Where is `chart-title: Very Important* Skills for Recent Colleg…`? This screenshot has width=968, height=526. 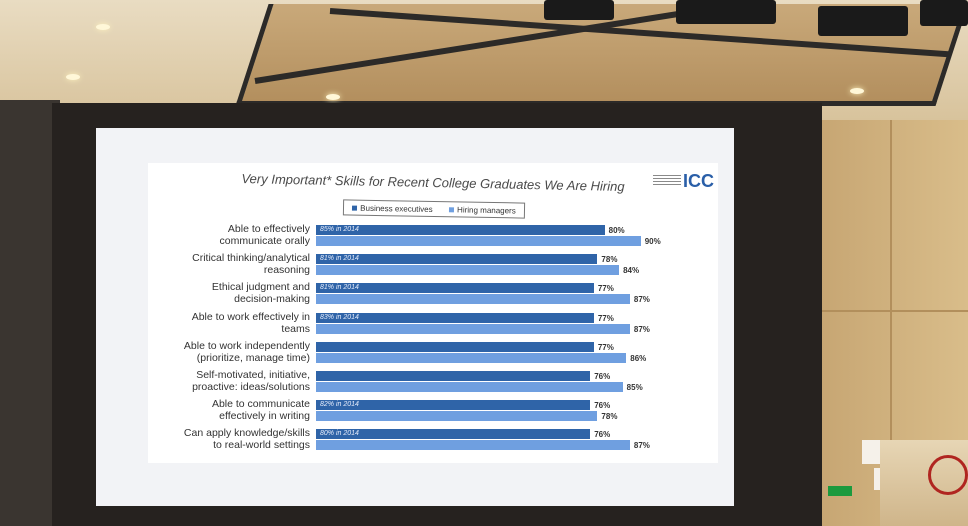
chart-title: Very Important* Skills for Recent Colleg… is located at coordinates (433, 182).